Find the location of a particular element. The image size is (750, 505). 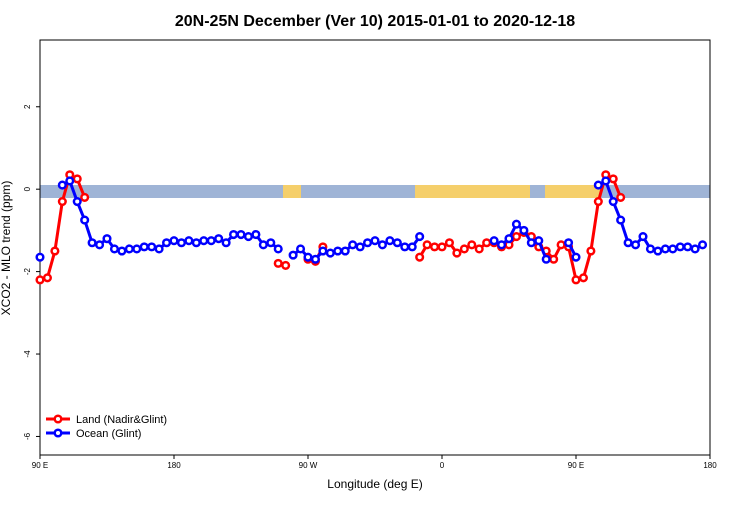

x-tick-label: 90 W is located at coordinates (308, 465).